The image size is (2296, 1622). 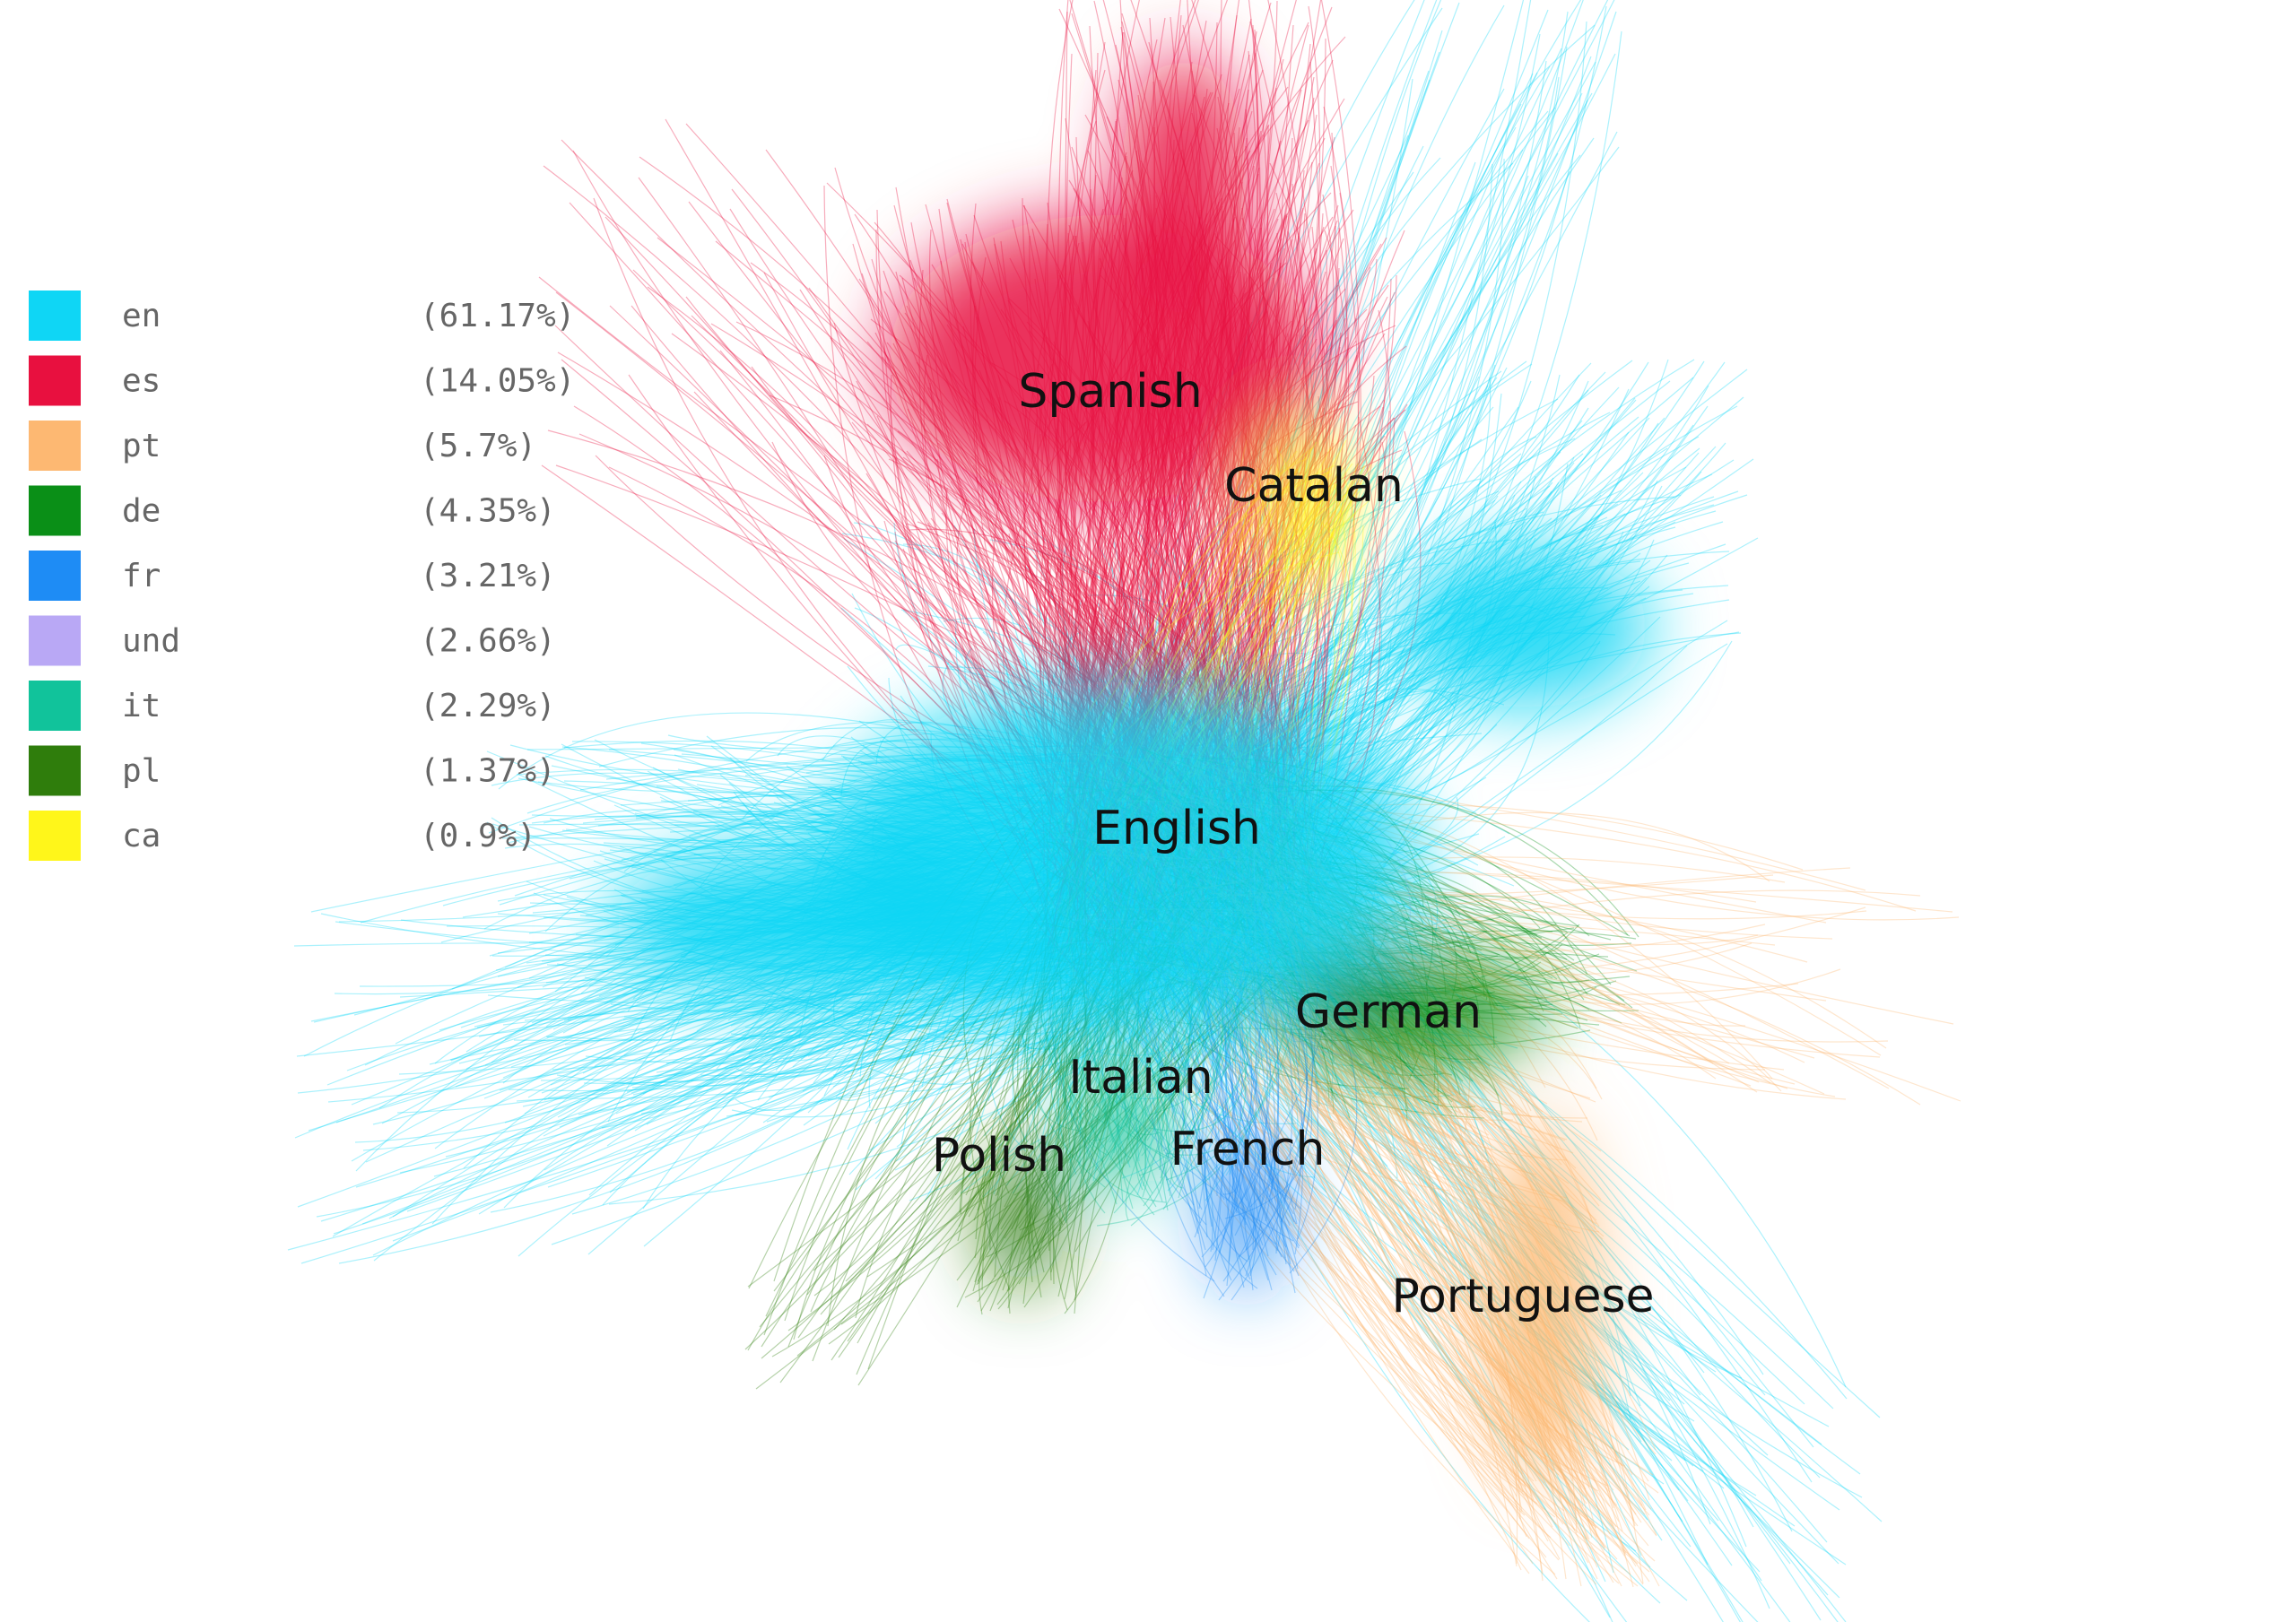 I want to click on cluster-label: French, so click(x=1248, y=1149).